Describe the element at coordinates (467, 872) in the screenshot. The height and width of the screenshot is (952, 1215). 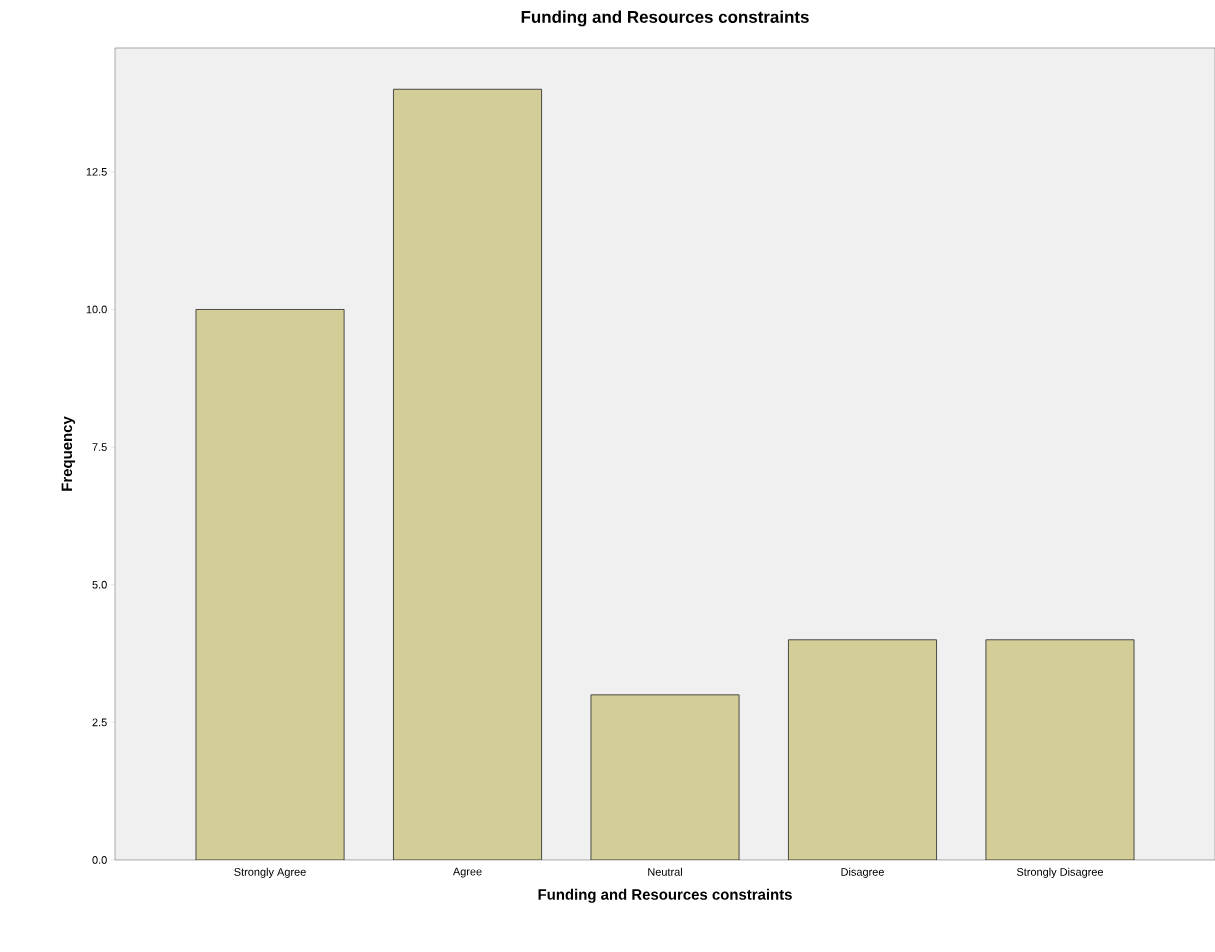
I see `x-tick-label: Agree` at that location.